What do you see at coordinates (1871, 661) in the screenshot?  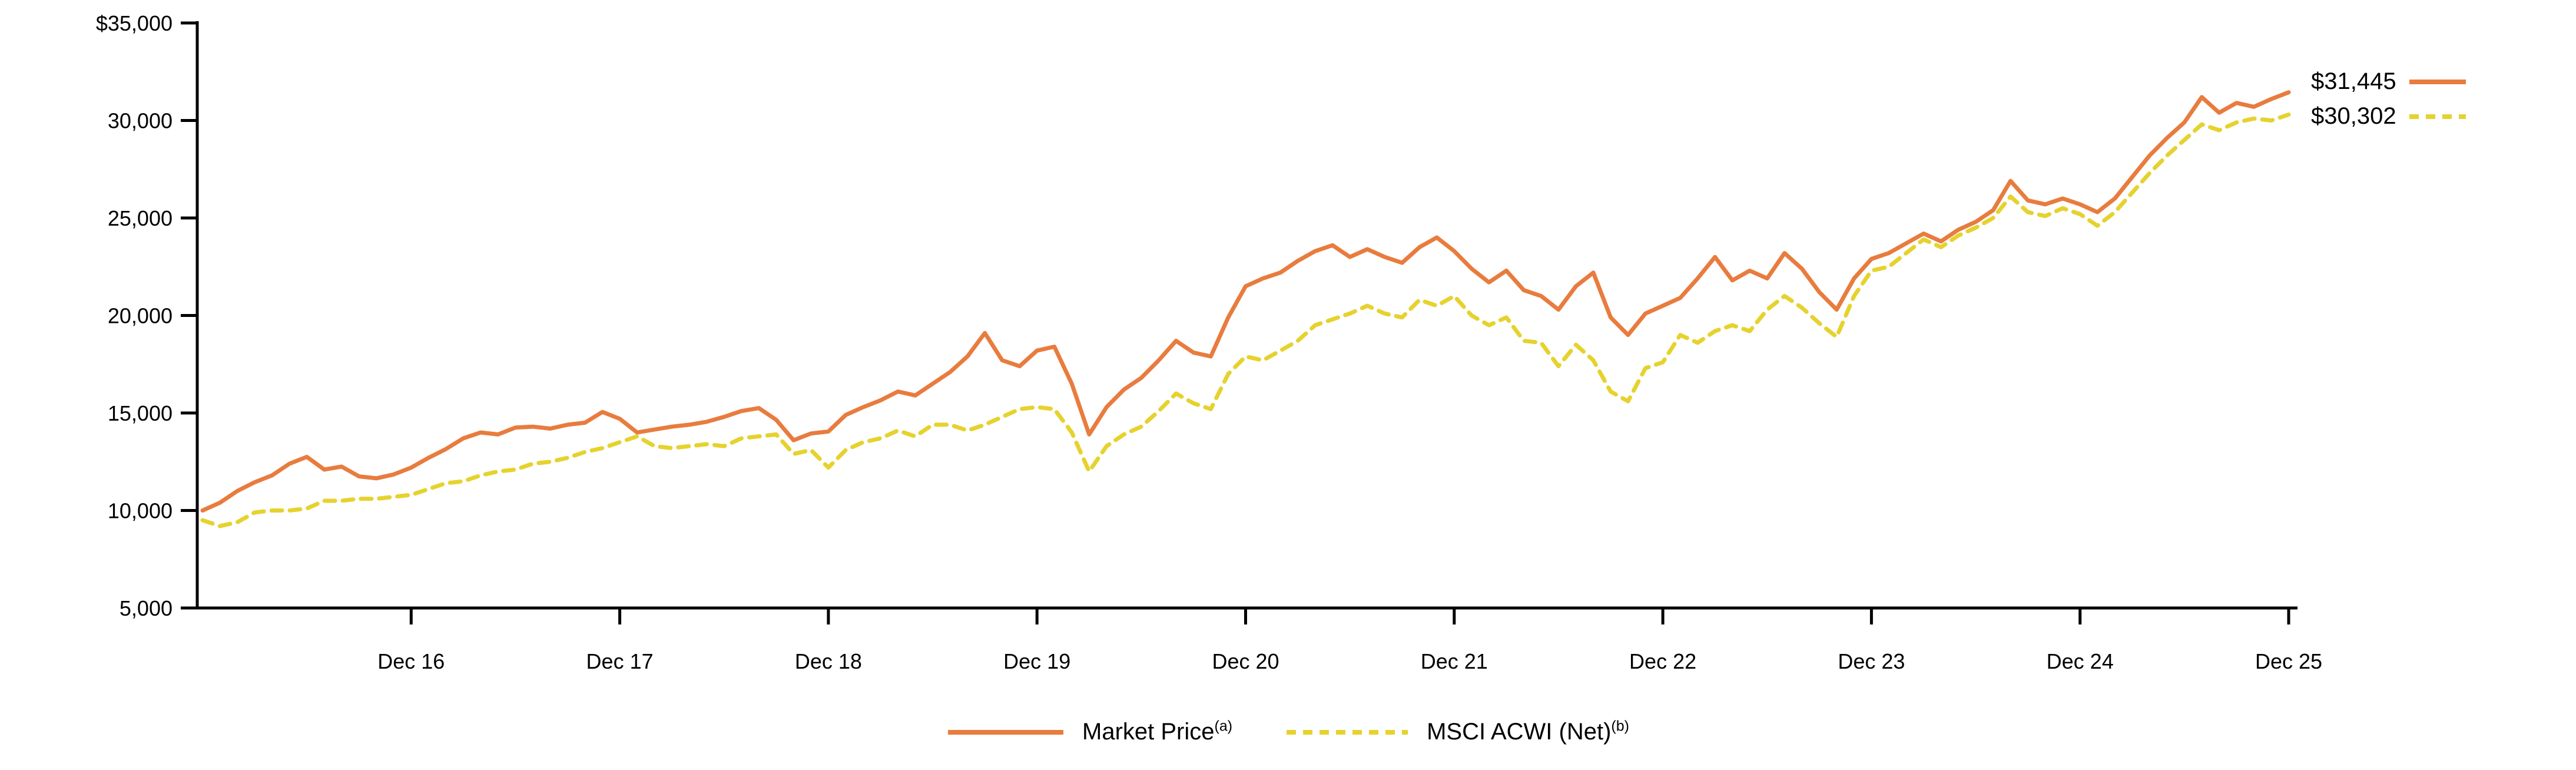 I see `x-tick-label: Dec 23` at bounding box center [1871, 661].